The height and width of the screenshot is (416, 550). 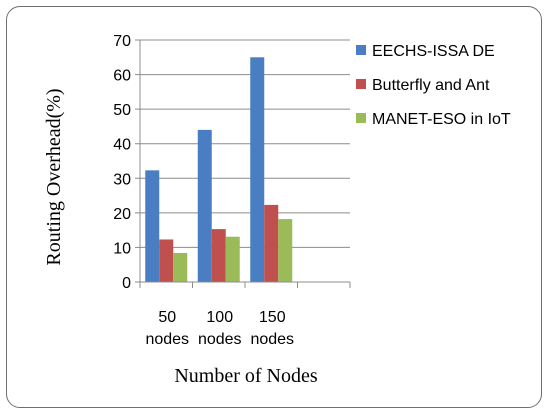 I want to click on x-tick-label: 100, so click(x=219, y=317).